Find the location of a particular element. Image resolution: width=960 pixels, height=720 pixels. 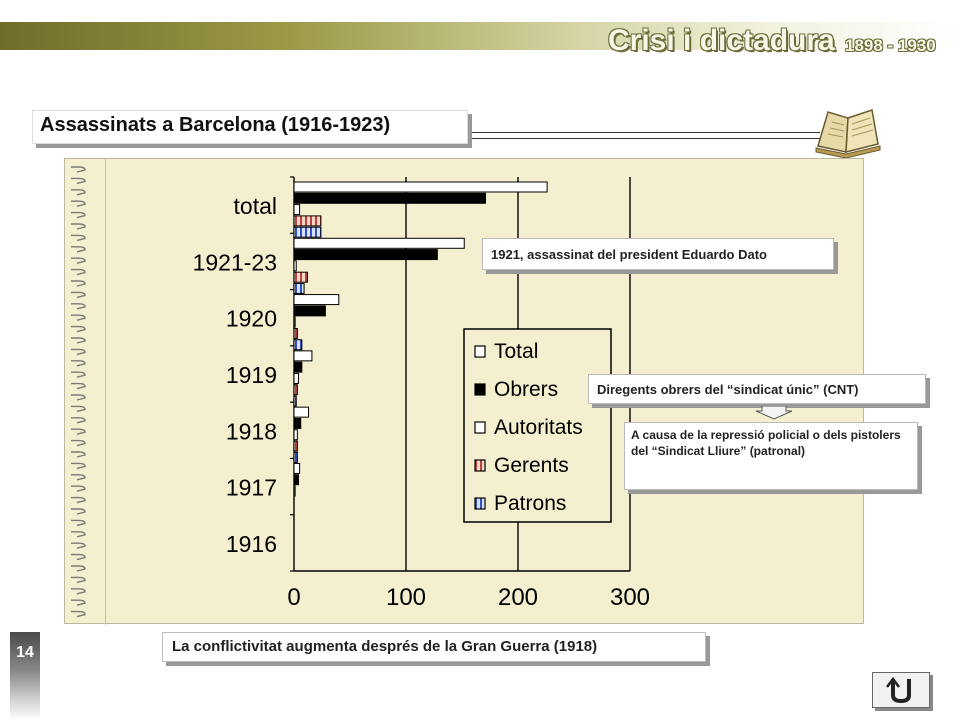

open-book-icon is located at coordinates (848, 133).